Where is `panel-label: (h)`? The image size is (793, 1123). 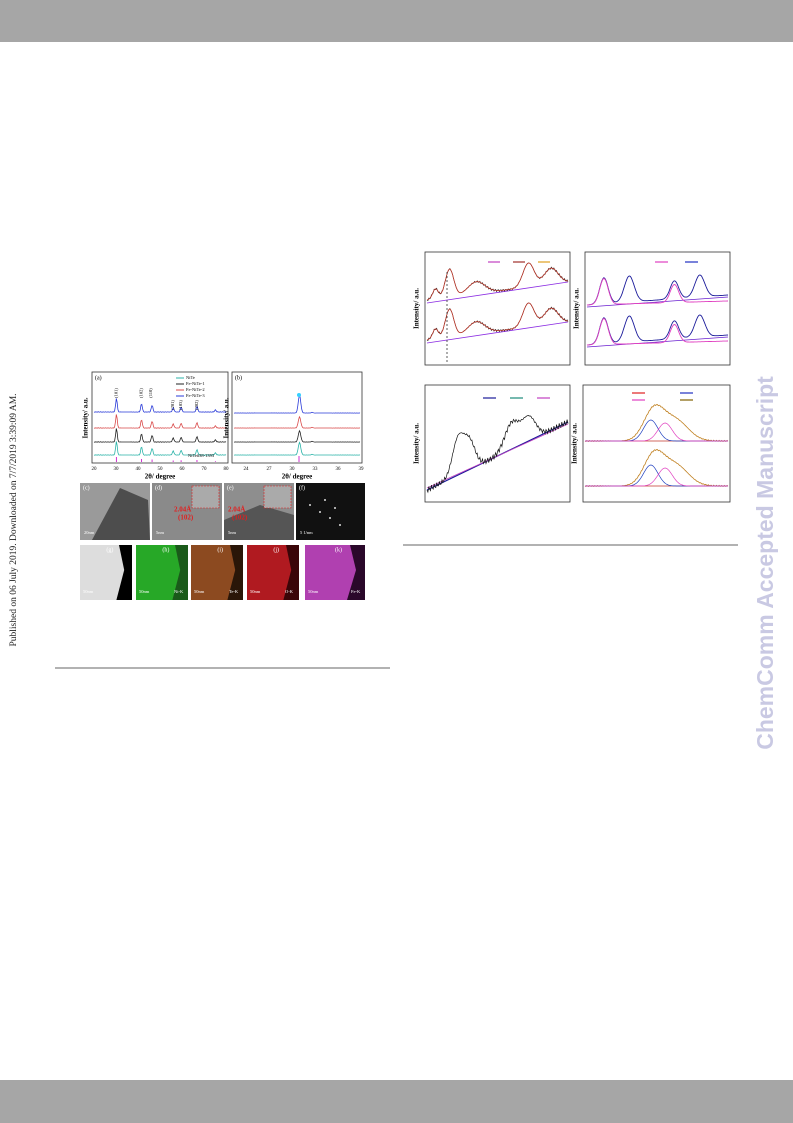 panel-label: (h) is located at coordinates (165, 549).